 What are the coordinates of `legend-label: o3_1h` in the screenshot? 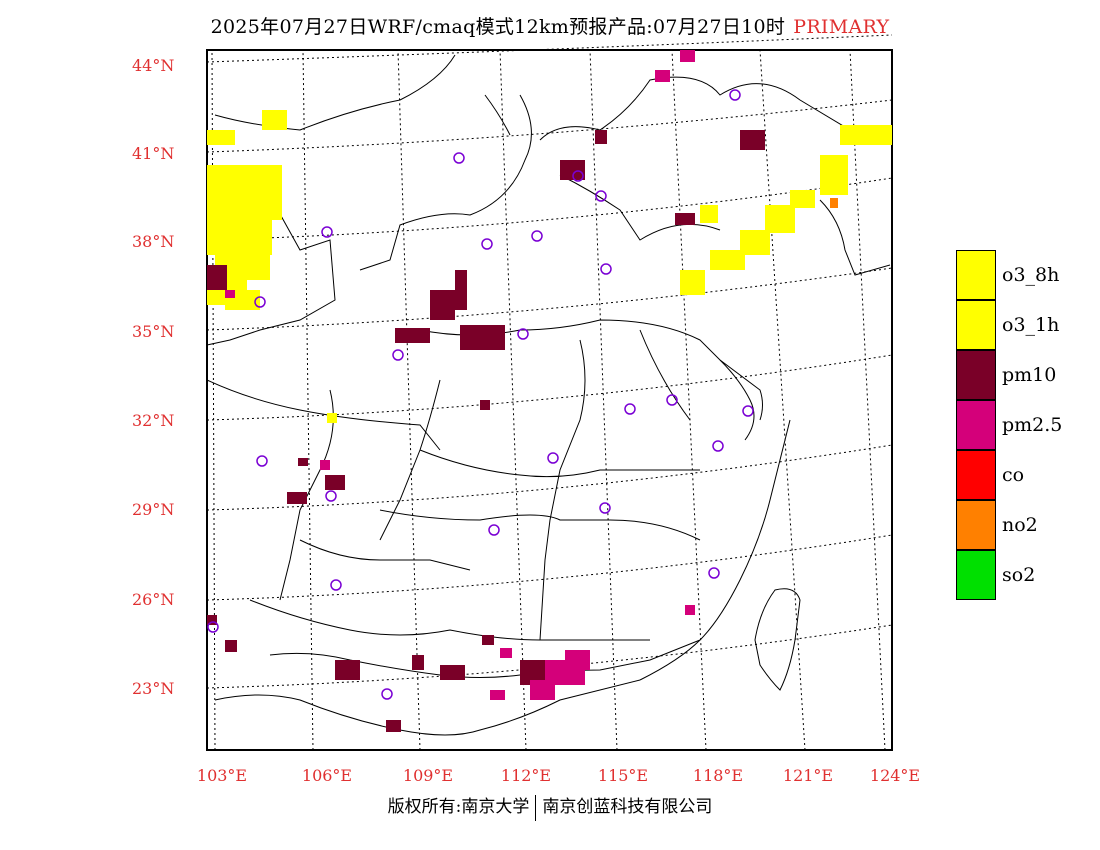 It's located at (1031, 325).